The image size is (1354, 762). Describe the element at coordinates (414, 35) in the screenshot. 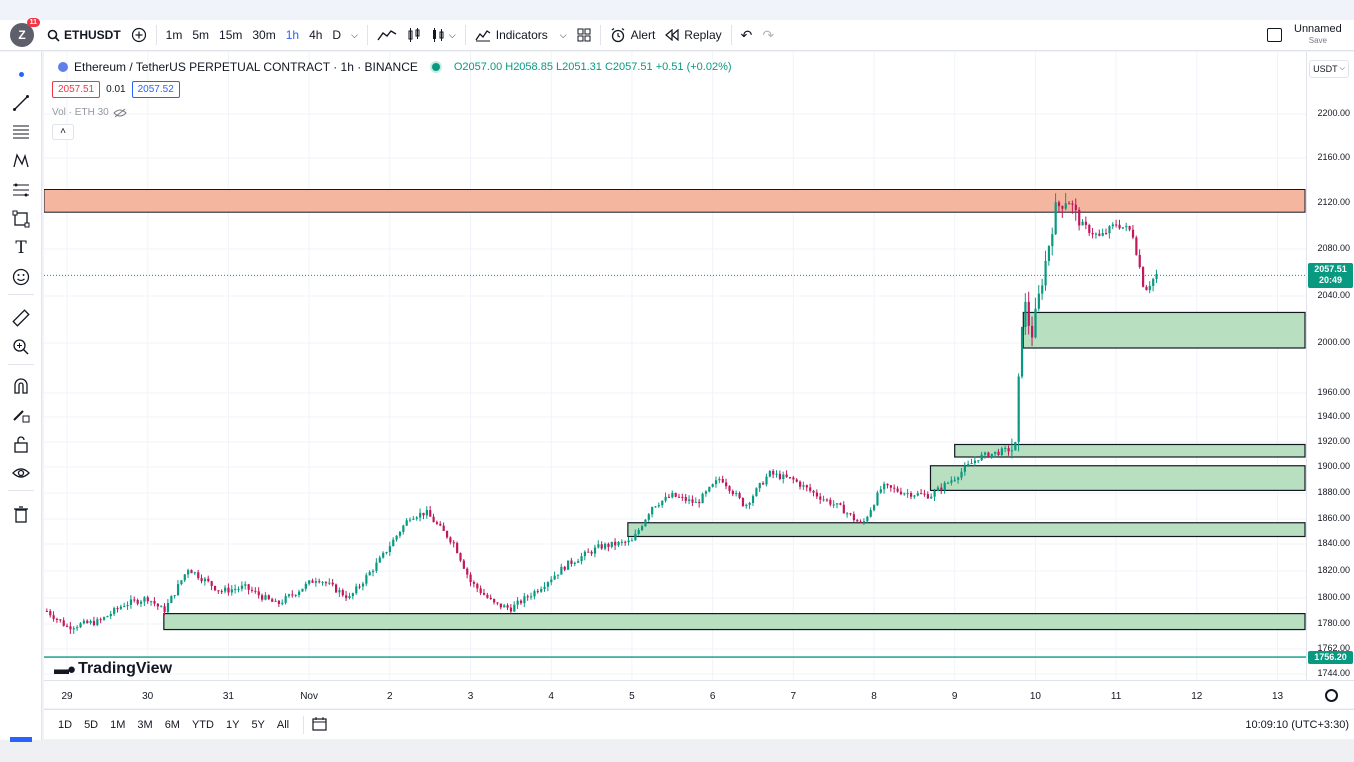

I see `bar-chart-button` at that location.